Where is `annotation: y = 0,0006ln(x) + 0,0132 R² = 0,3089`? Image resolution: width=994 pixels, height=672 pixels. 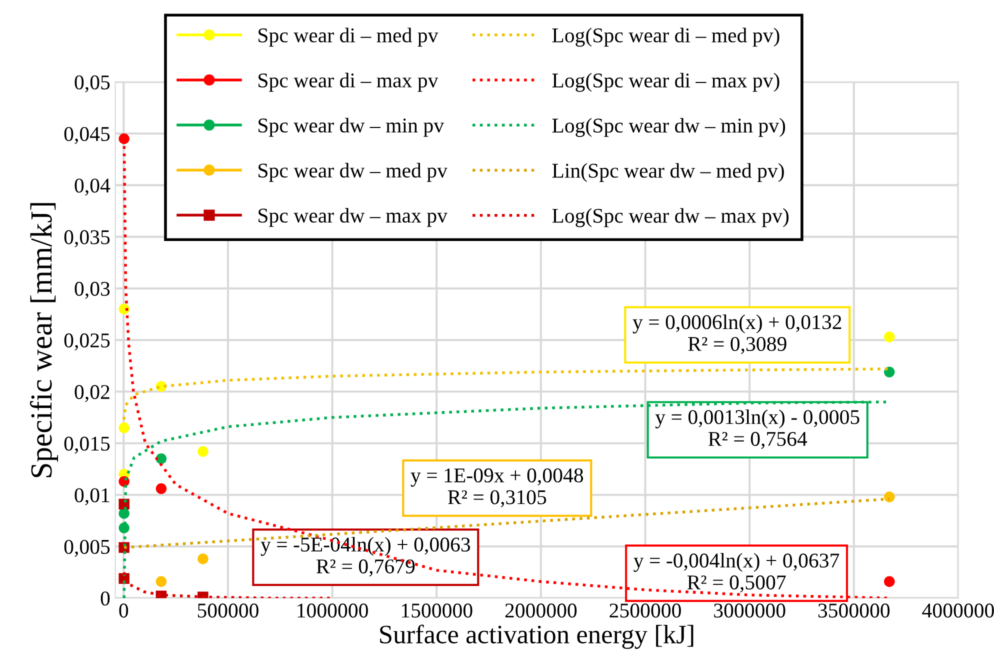 annotation: y = 0,0006ln(x) + 0,0132 R² = 0,3089 is located at coordinates (737, 334).